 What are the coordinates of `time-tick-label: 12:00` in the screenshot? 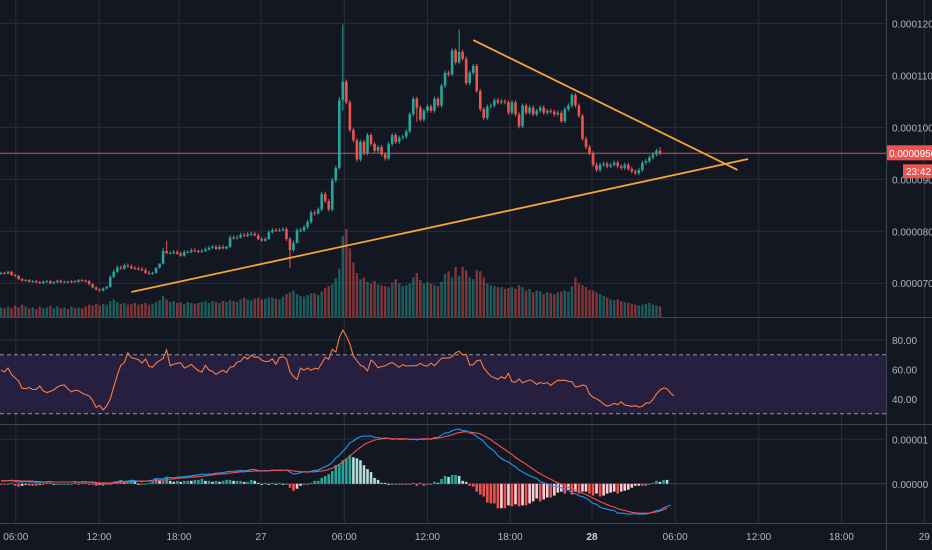 It's located at (98, 537).